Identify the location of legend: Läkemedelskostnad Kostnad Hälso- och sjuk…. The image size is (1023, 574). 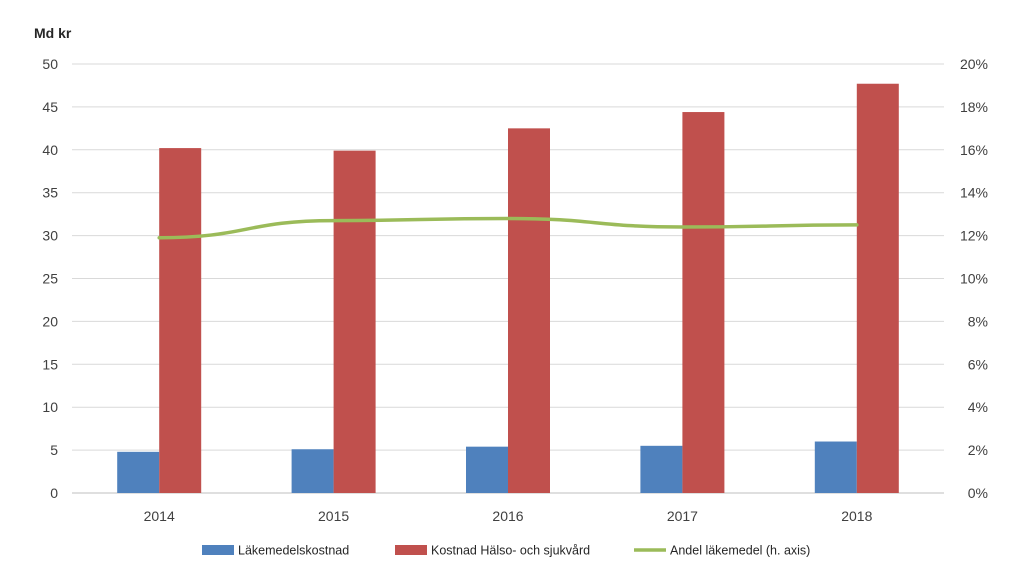
(506, 551).